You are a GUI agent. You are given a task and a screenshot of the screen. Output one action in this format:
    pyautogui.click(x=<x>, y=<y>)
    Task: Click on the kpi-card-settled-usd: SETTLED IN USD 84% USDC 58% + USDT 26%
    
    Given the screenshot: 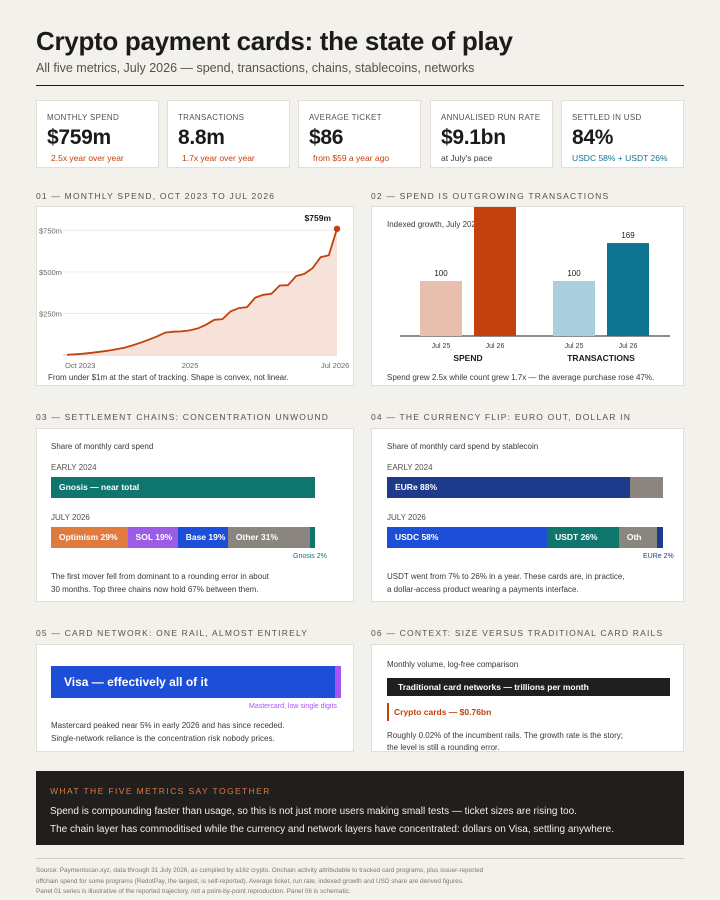 What is the action you would take?
    pyautogui.click(x=622, y=134)
    